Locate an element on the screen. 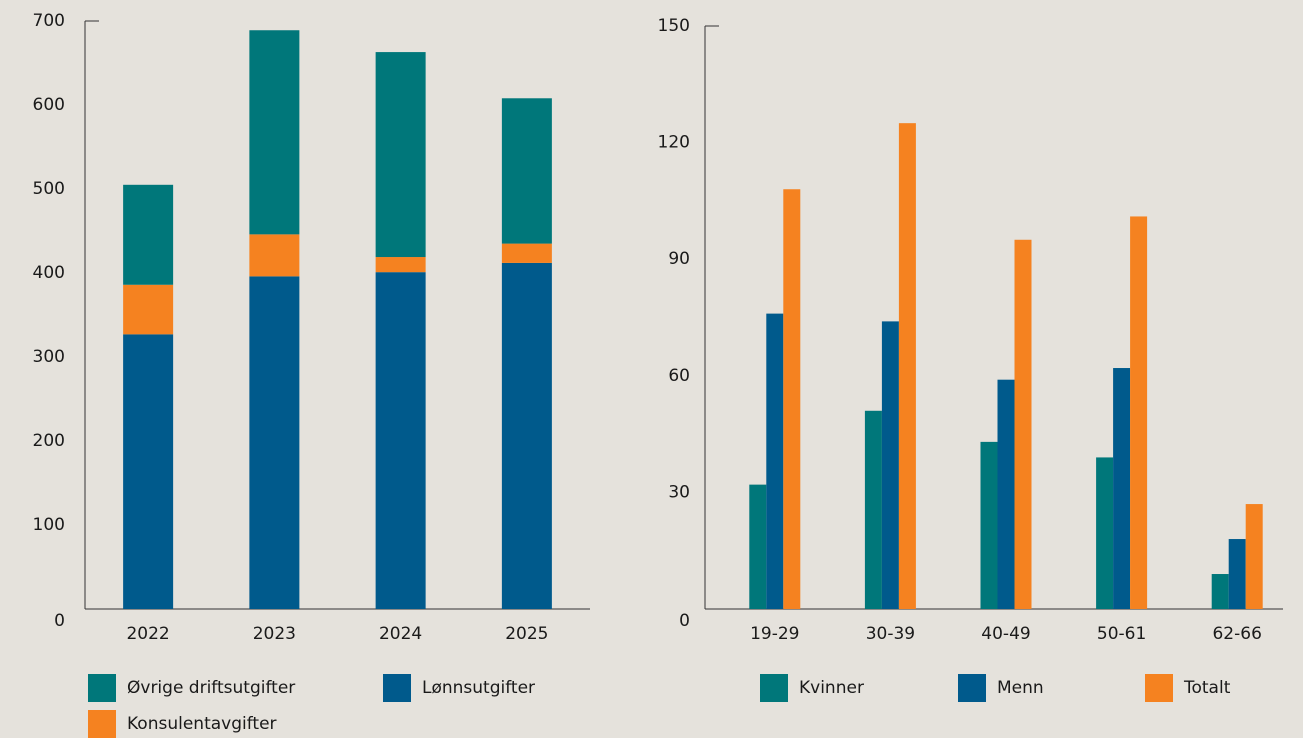 The height and width of the screenshot is (738, 1303). x-tick-label: 2022 is located at coordinates (147, 634).